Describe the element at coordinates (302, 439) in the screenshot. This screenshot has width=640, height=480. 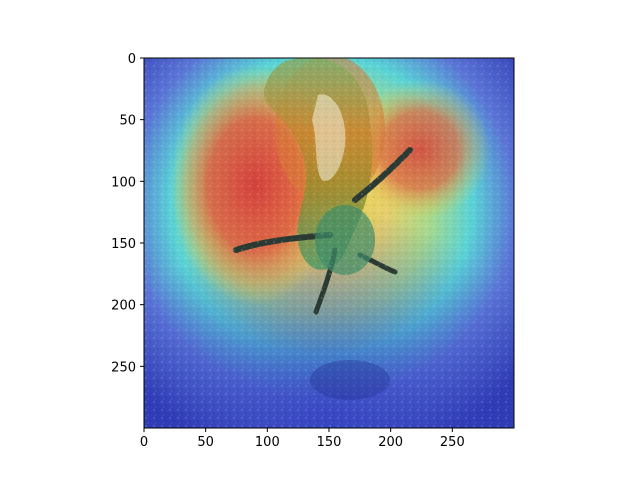
I see `x-axis: 0 50 100 150 200 250` at that location.